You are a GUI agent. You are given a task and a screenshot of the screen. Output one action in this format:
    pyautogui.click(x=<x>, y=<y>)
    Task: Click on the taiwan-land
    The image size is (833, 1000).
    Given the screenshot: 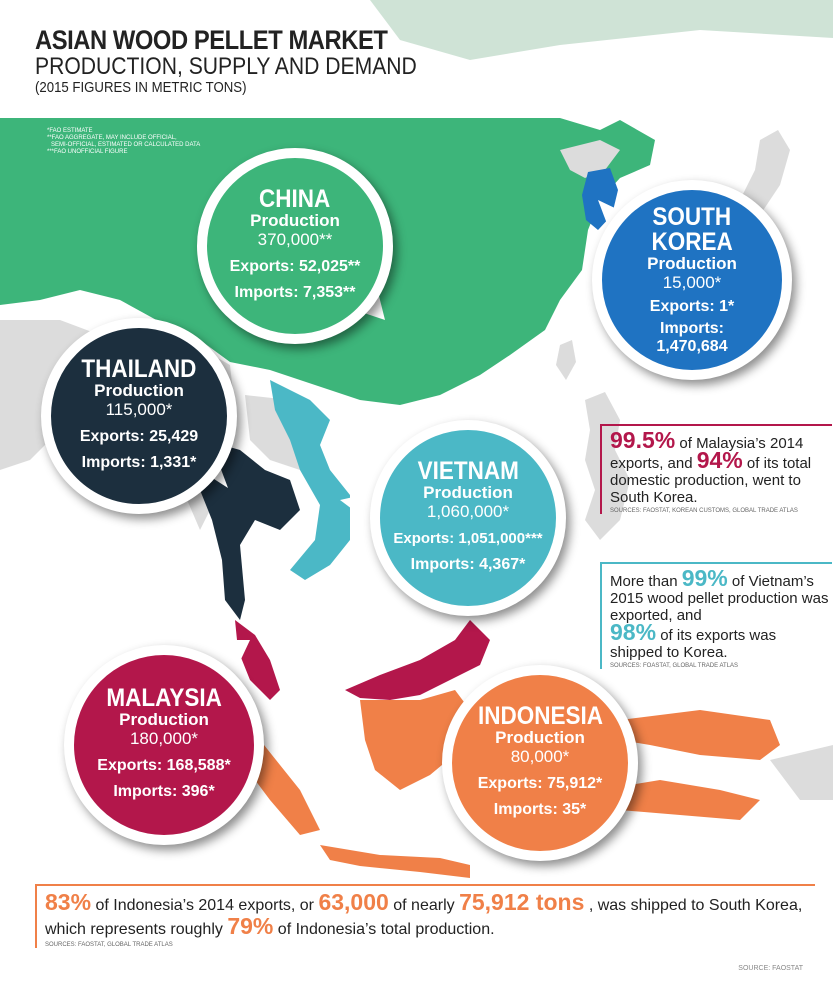 What is the action you would take?
    pyautogui.click(x=566, y=360)
    